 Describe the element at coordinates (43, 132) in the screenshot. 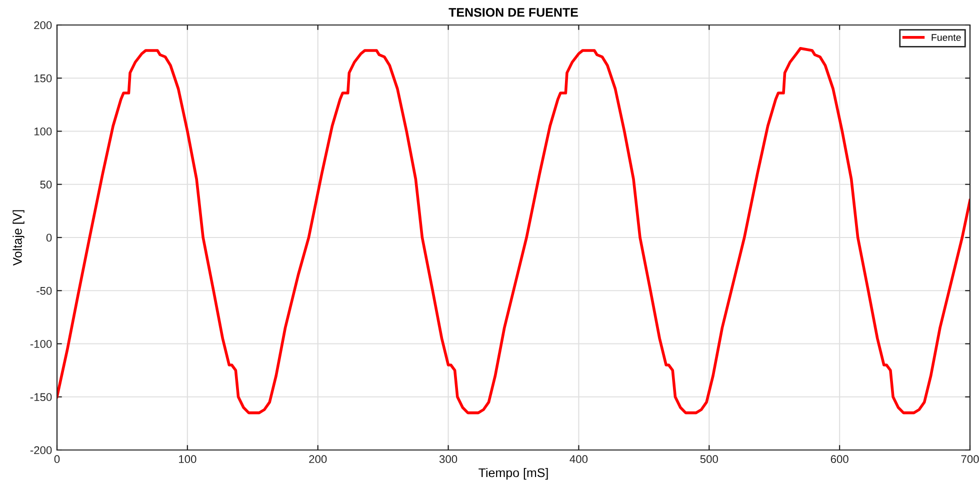

I see `y-tick-label: 100` at that location.